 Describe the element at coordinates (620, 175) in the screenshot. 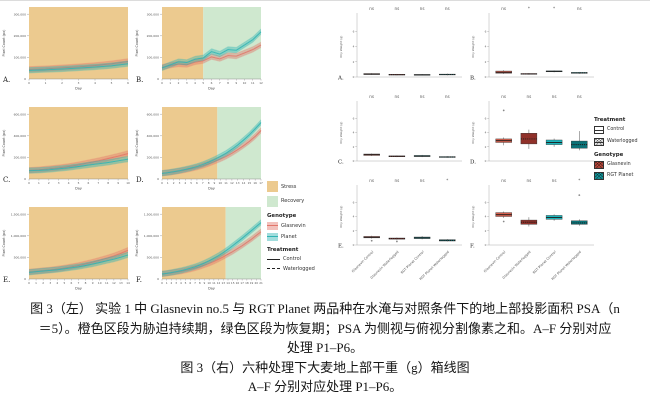

I see `box-rgt-planet-label: RGT Planet` at that location.